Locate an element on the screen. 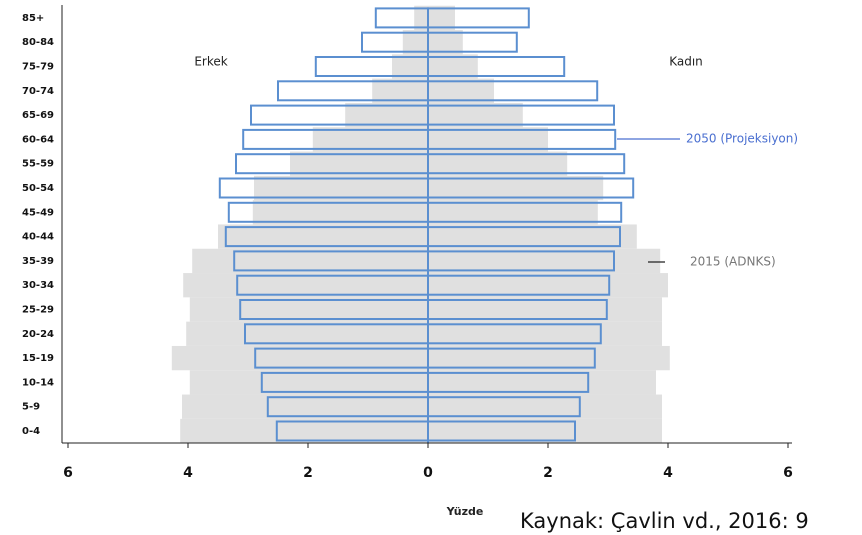 This screenshot has width=862, height=535. female-label: Kadın is located at coordinates (686, 62).